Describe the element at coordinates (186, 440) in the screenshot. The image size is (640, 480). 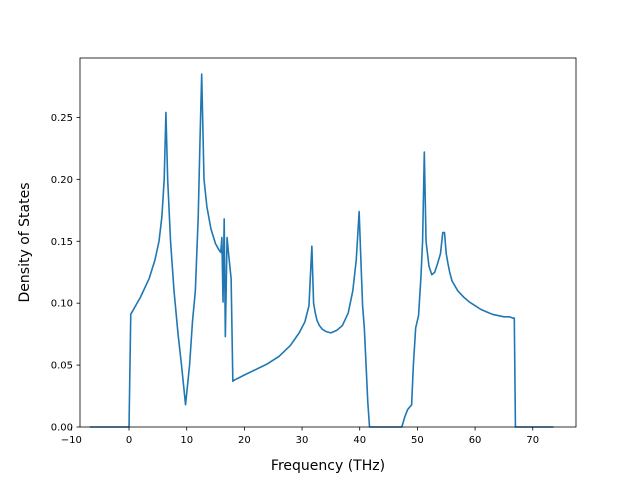
I see `x-tick-label: 10` at that location.